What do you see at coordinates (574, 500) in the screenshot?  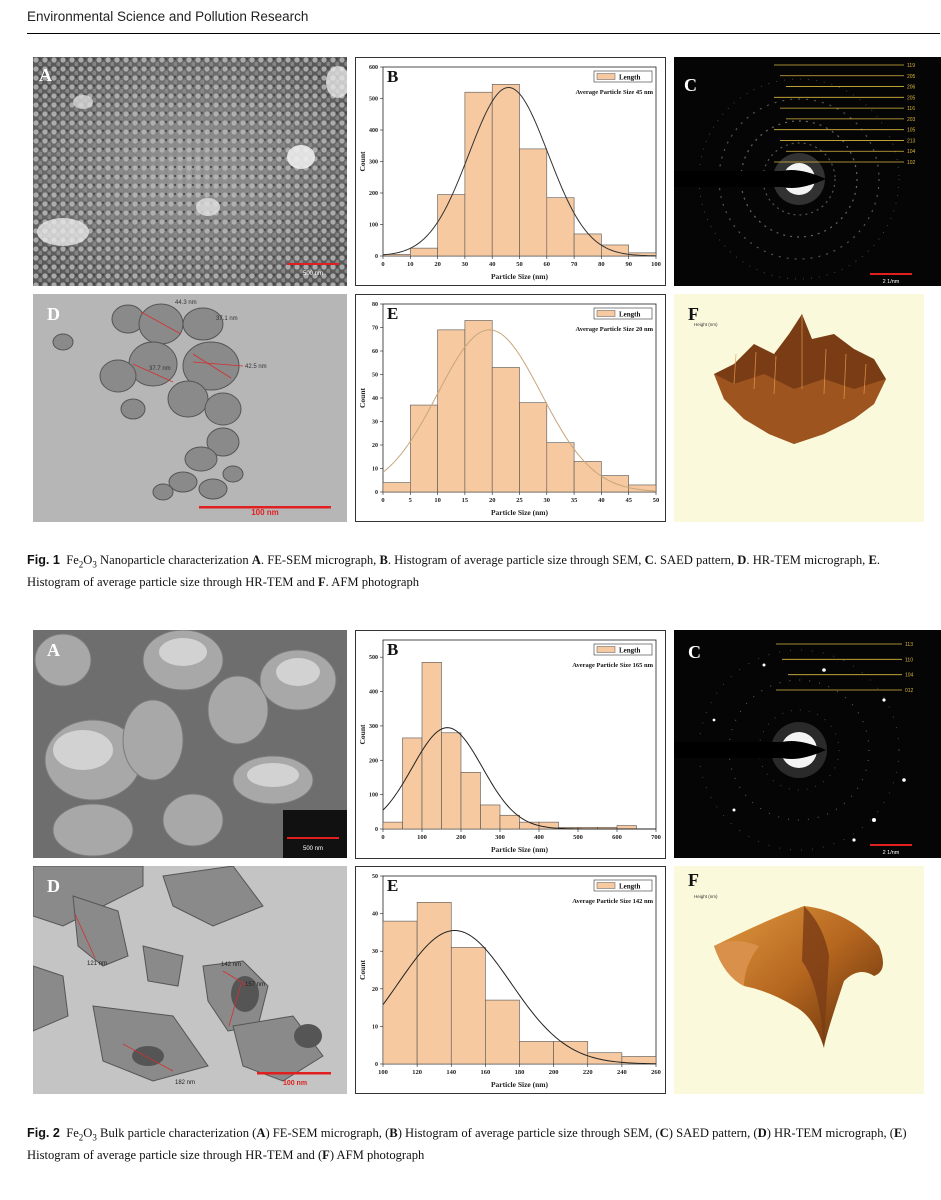 I see `x-tick-label: 35` at bounding box center [574, 500].